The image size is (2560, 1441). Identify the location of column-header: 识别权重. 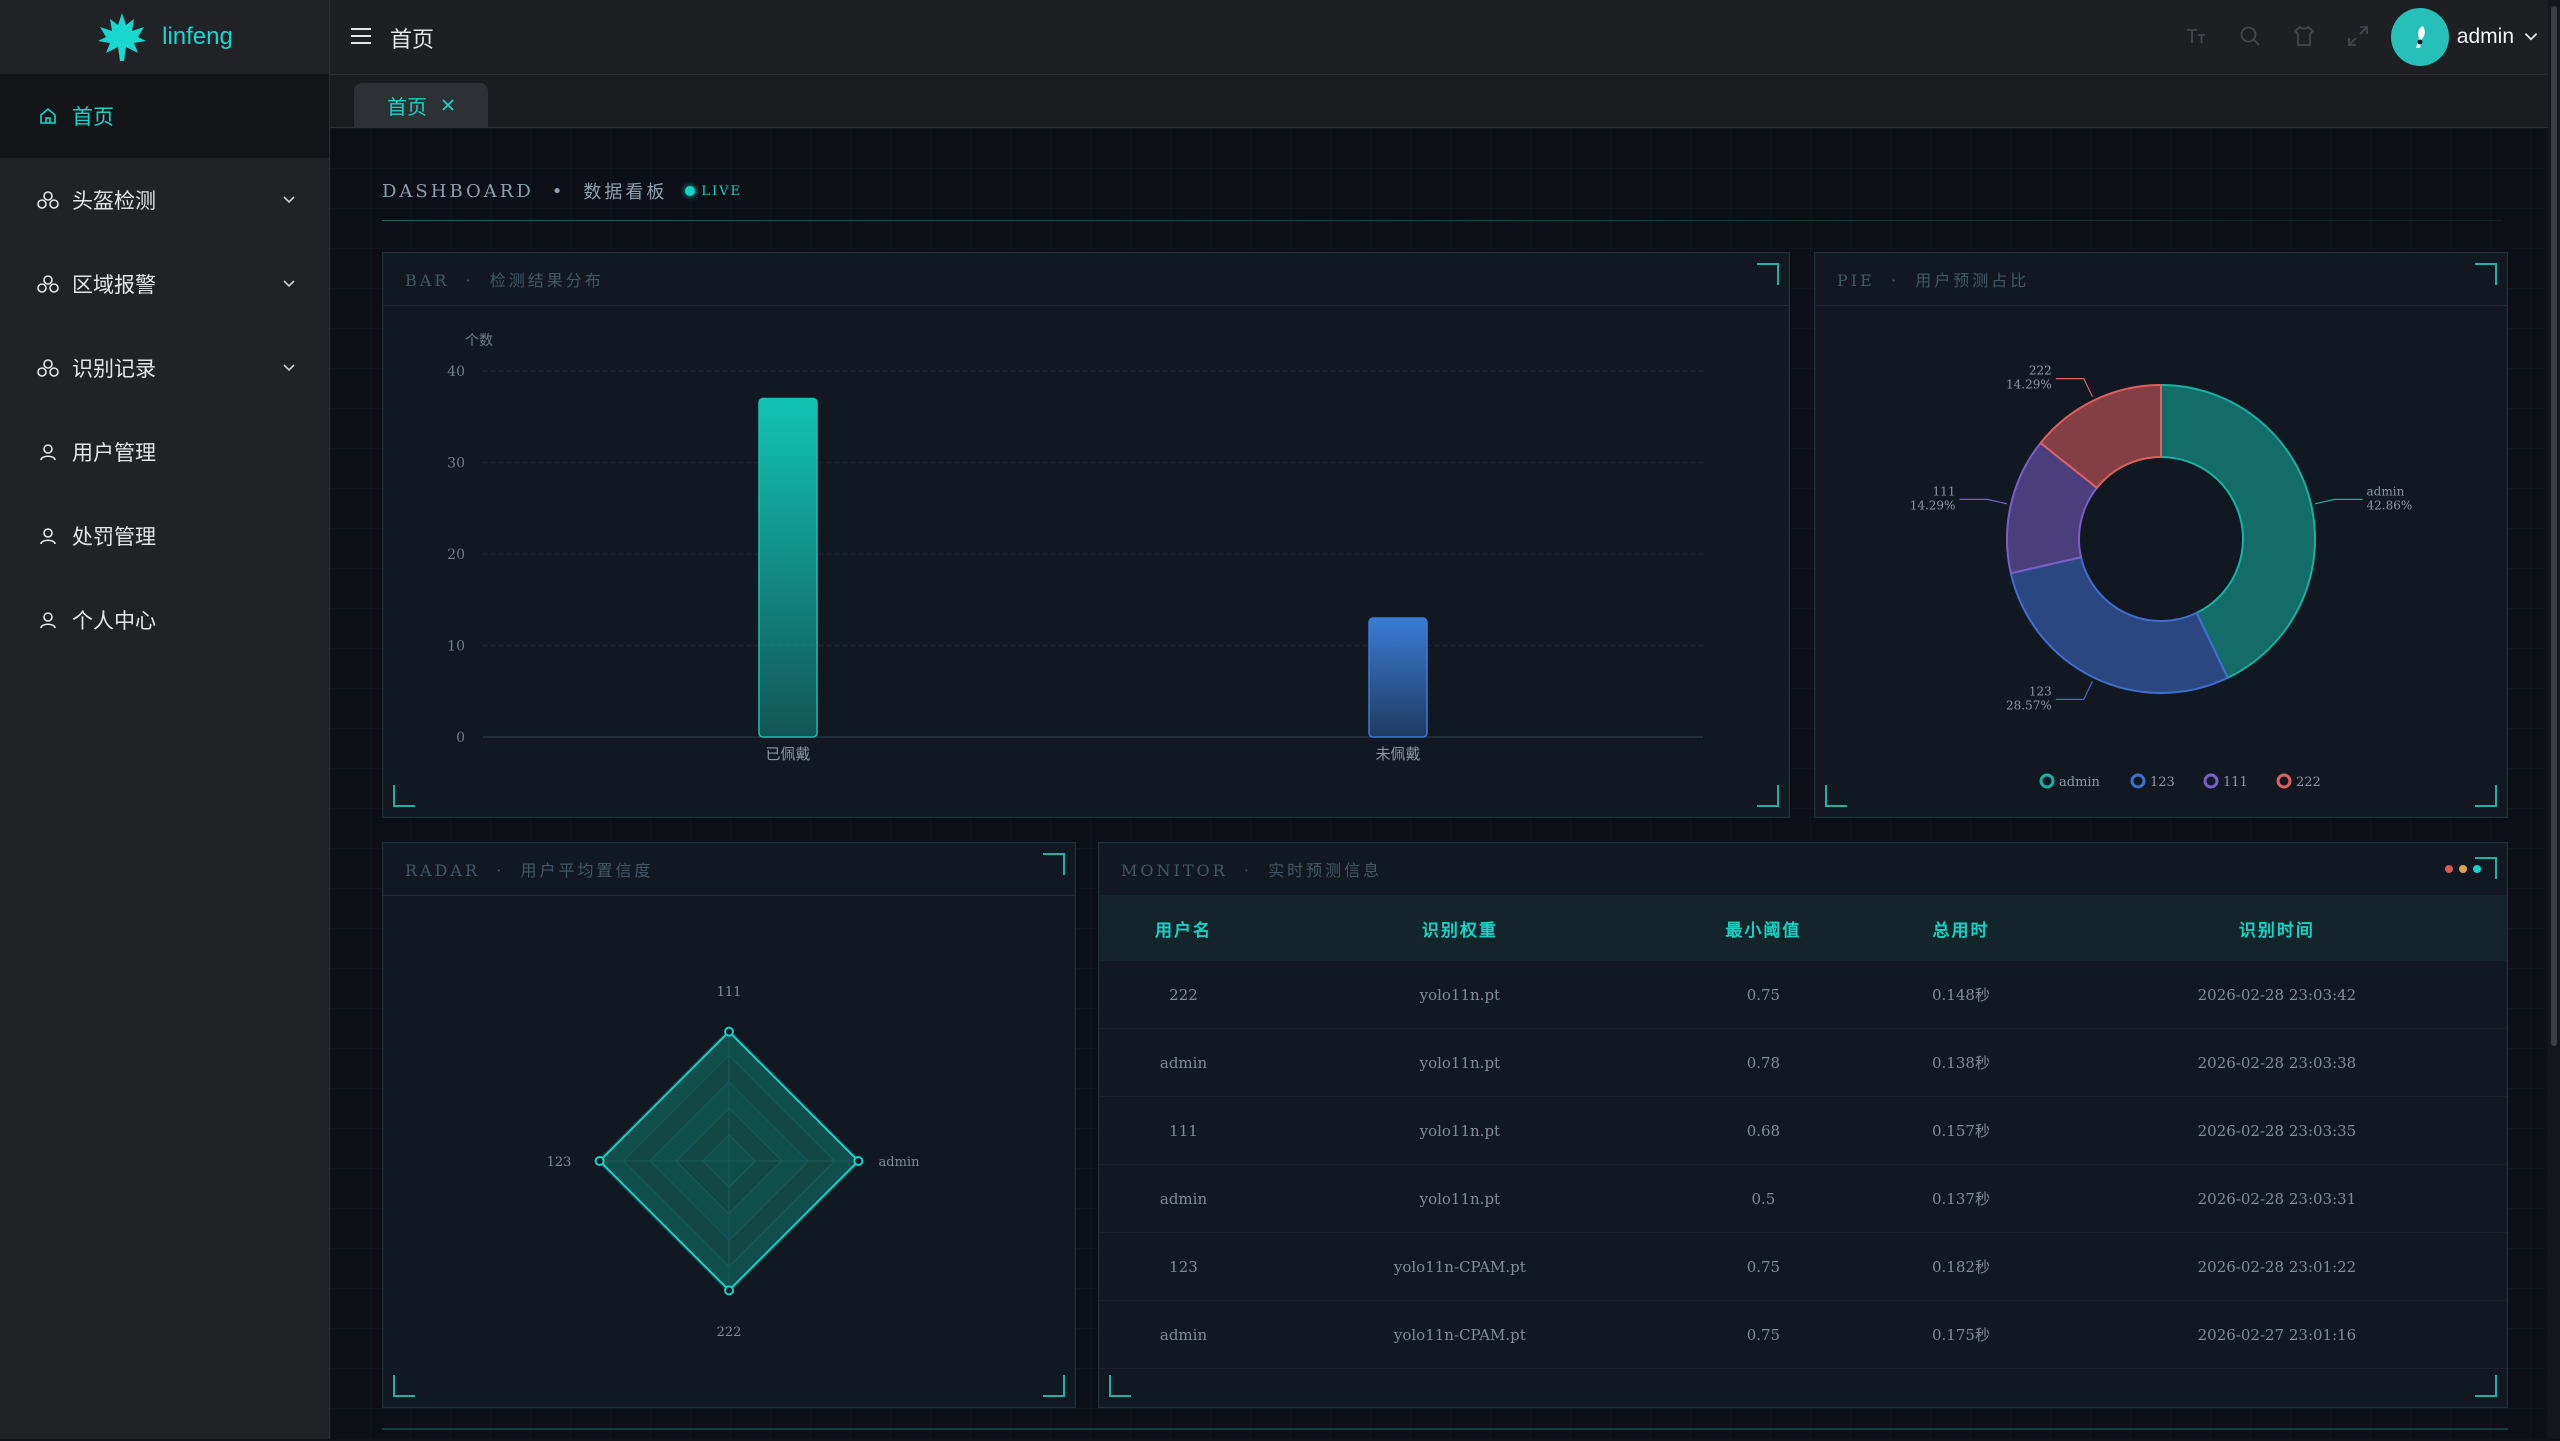
(1460, 928).